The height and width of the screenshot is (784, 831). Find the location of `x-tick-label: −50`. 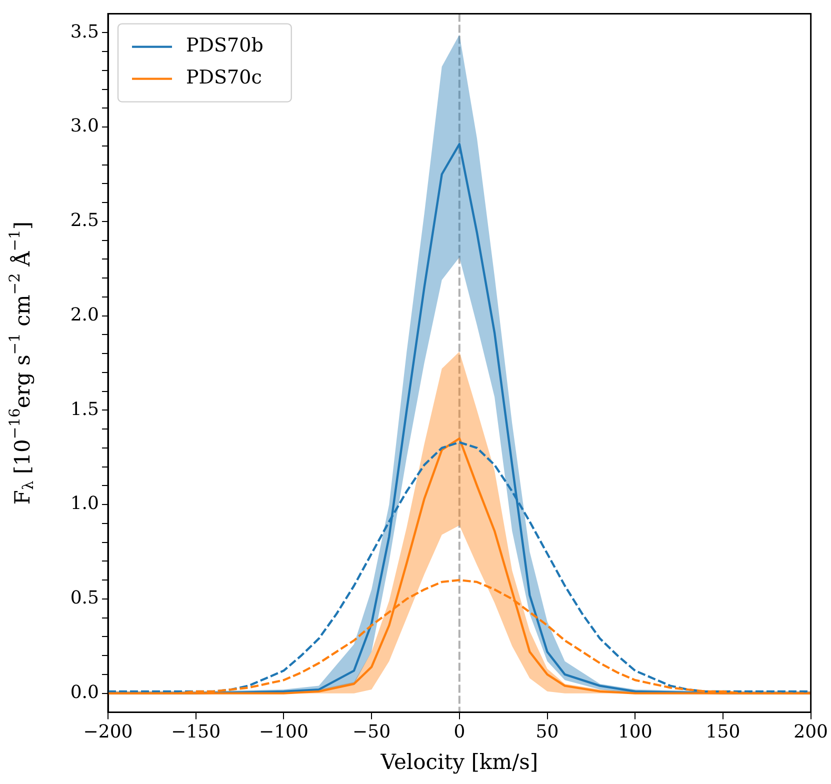

x-tick-label: −50 is located at coordinates (371, 732).